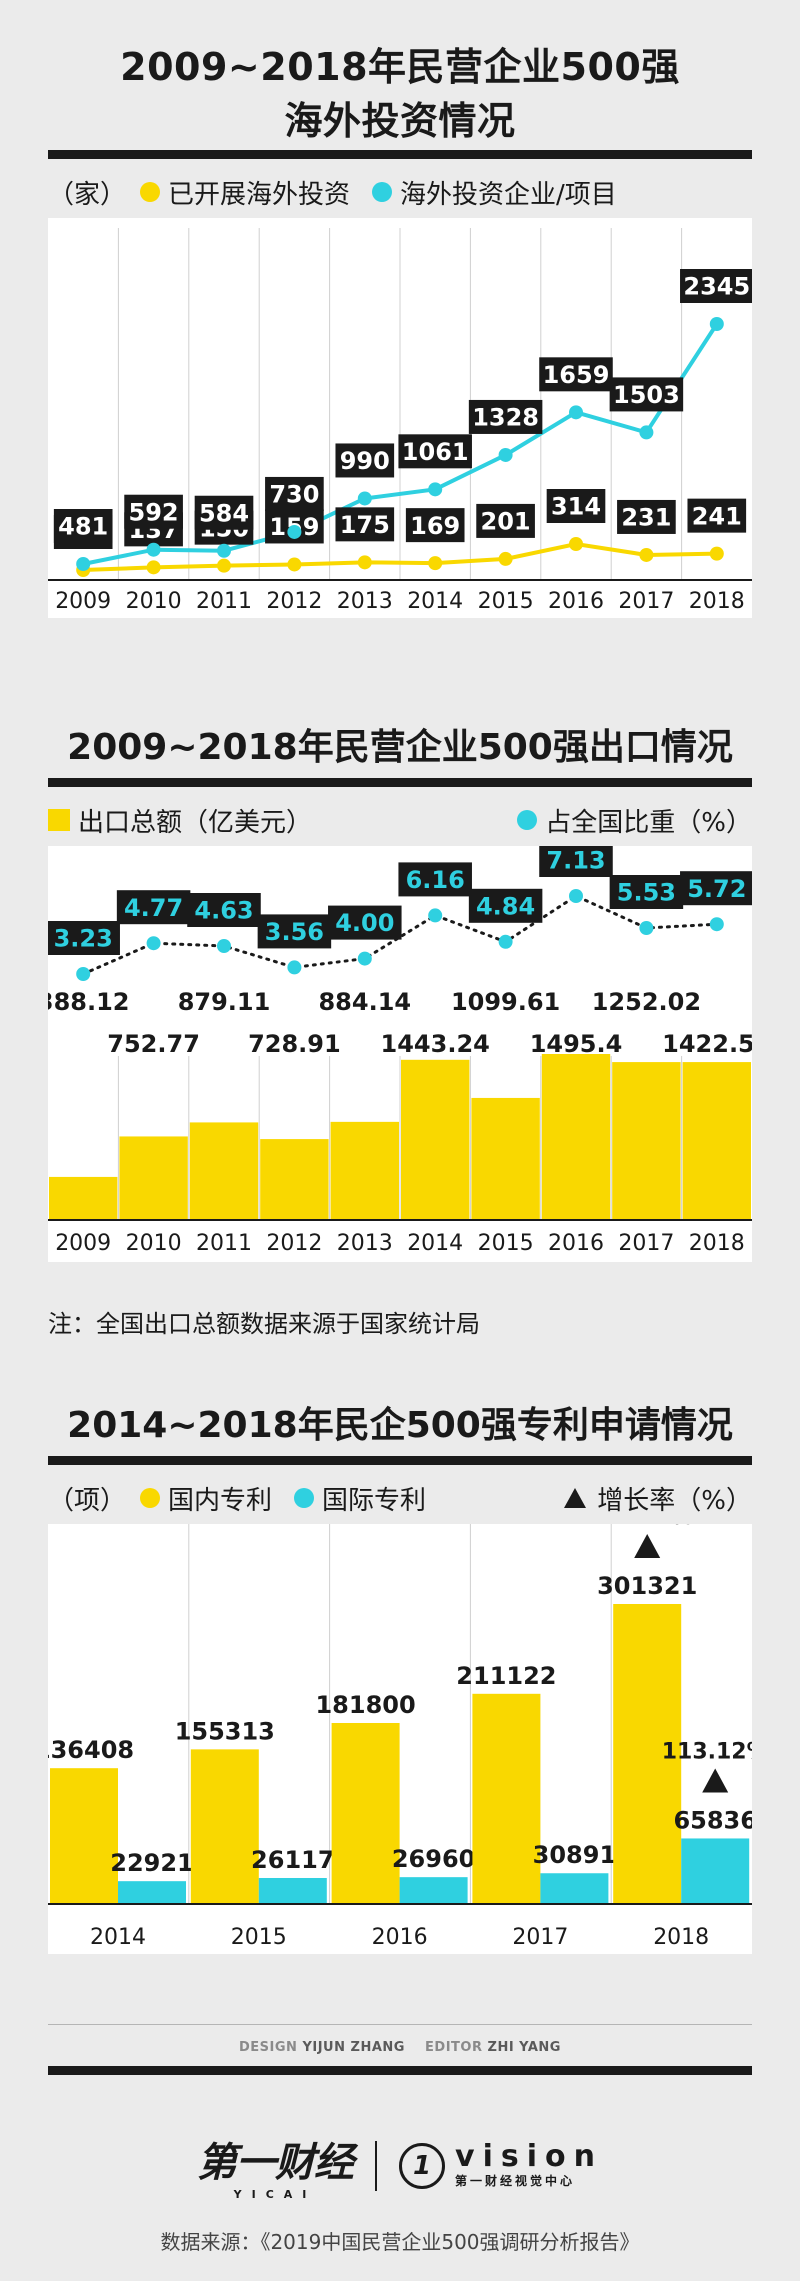 This screenshot has width=800, height=2281. What do you see at coordinates (224, 1002) in the screenshot?
I see `bar-value-label: 879.11` at bounding box center [224, 1002].